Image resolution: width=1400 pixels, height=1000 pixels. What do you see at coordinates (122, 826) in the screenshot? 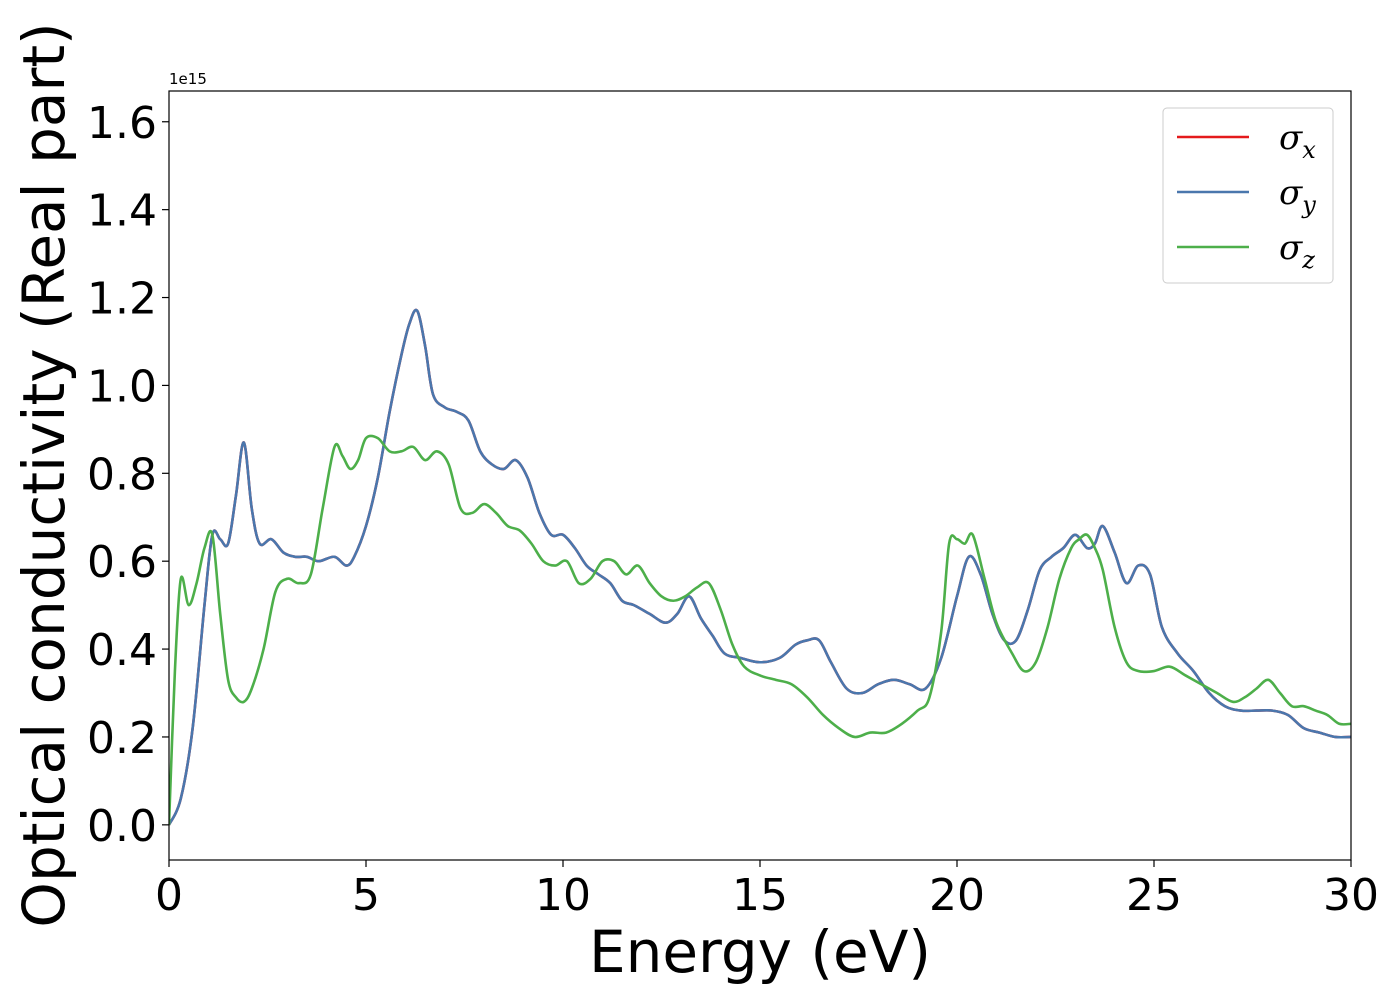
I see `y-tick-label: 0.0` at bounding box center [122, 826].